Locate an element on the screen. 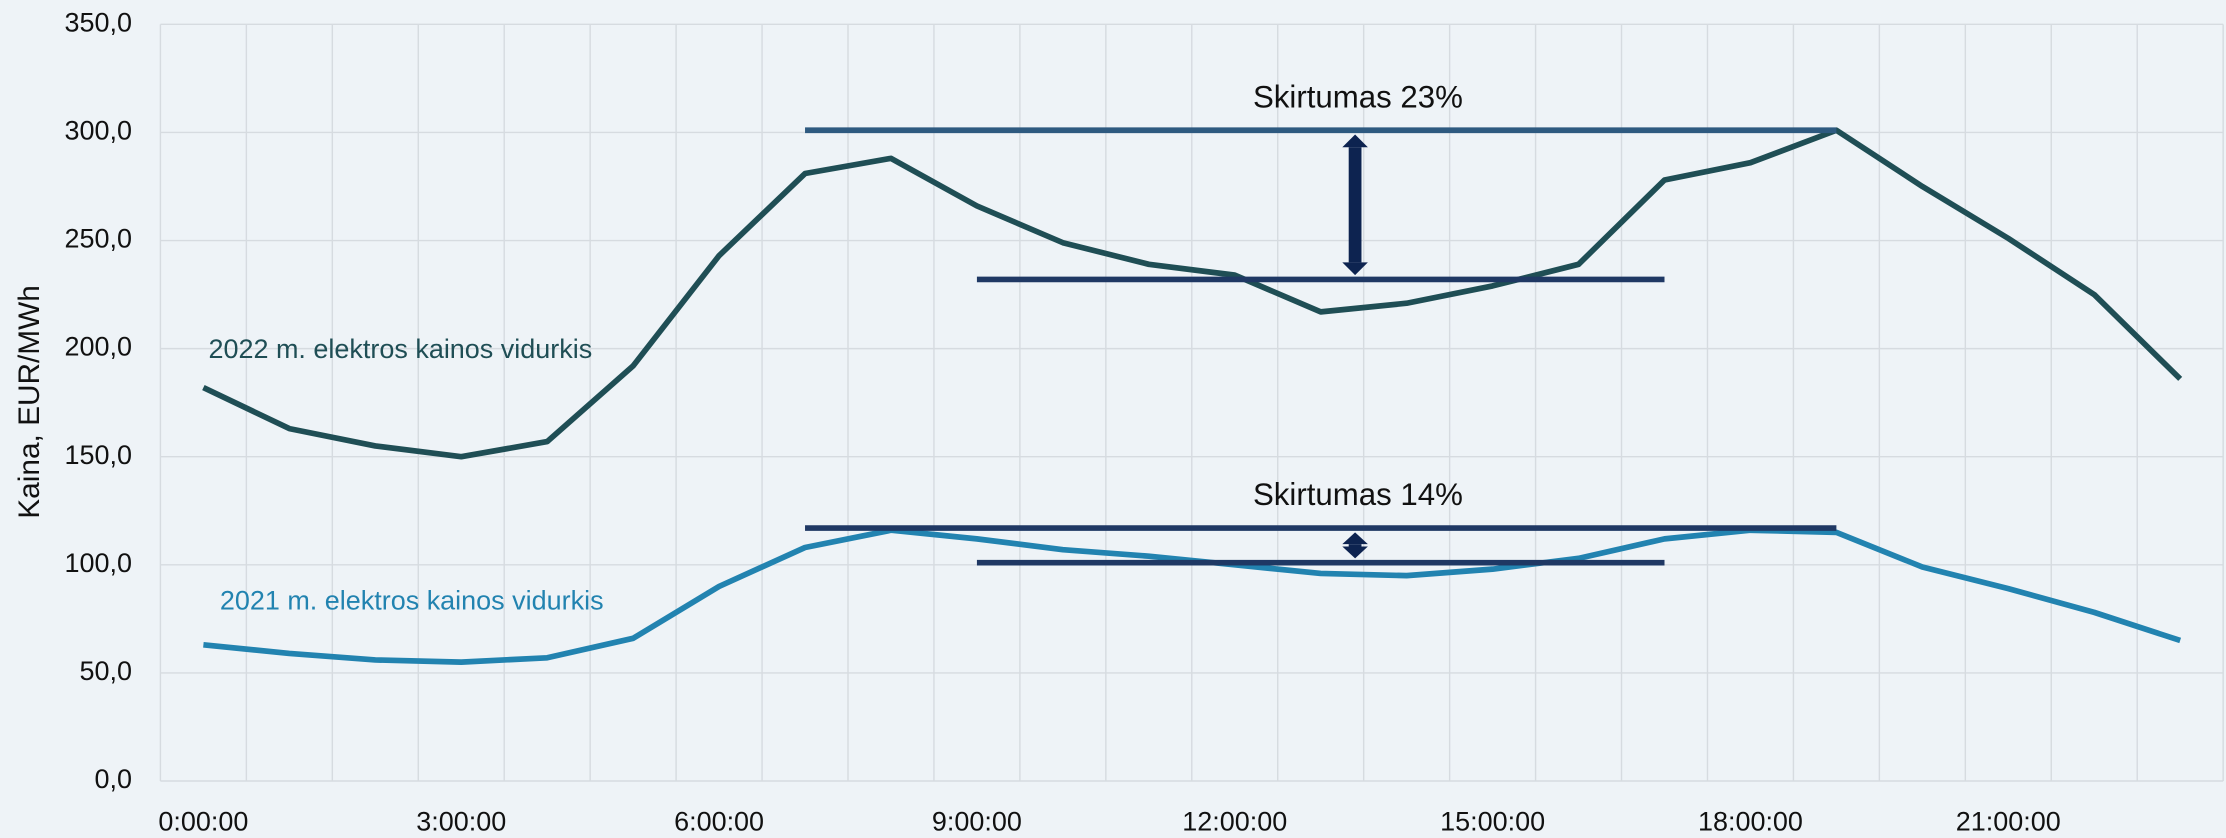  y-tick-label: 300,0 is located at coordinates (99, 131).